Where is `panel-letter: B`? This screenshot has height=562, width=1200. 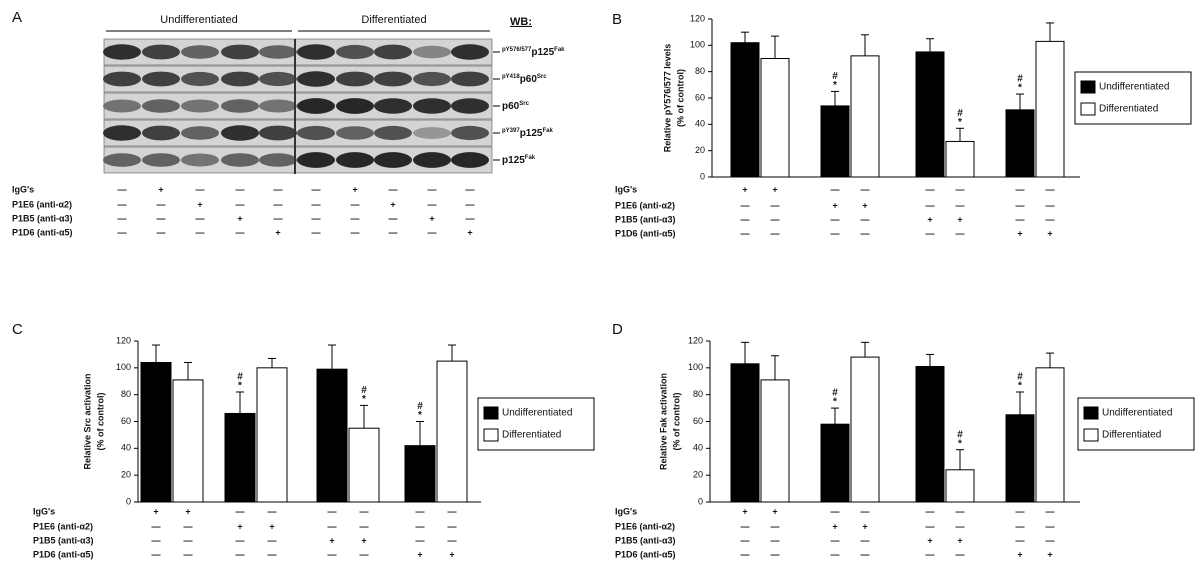 panel-letter: B is located at coordinates (617, 19).